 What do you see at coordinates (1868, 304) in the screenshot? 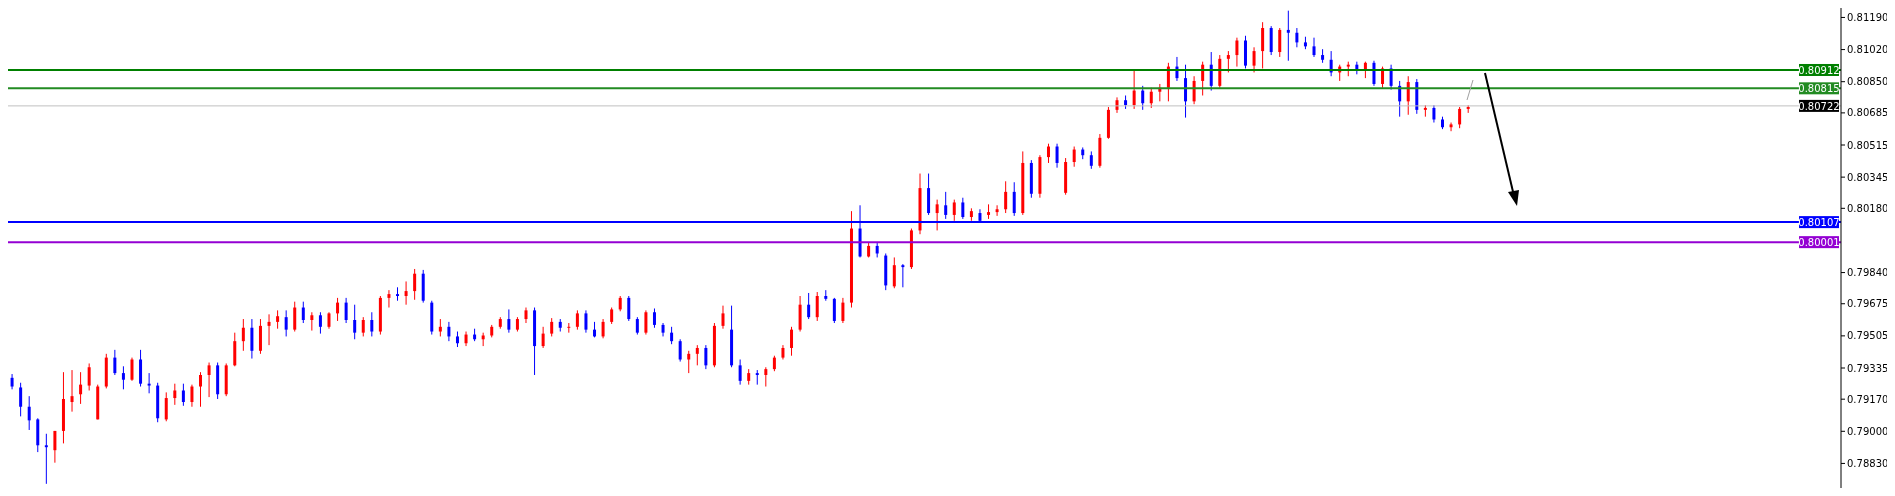
I see `y-tick-label: 0.79675` at bounding box center [1868, 304].